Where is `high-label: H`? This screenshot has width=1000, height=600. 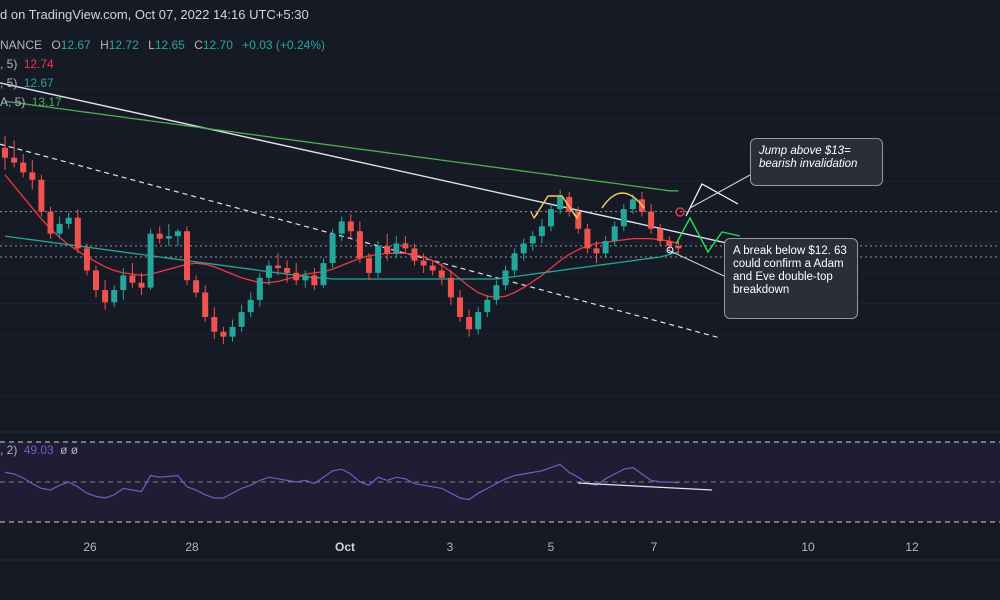
high-label: H is located at coordinates (104, 45).